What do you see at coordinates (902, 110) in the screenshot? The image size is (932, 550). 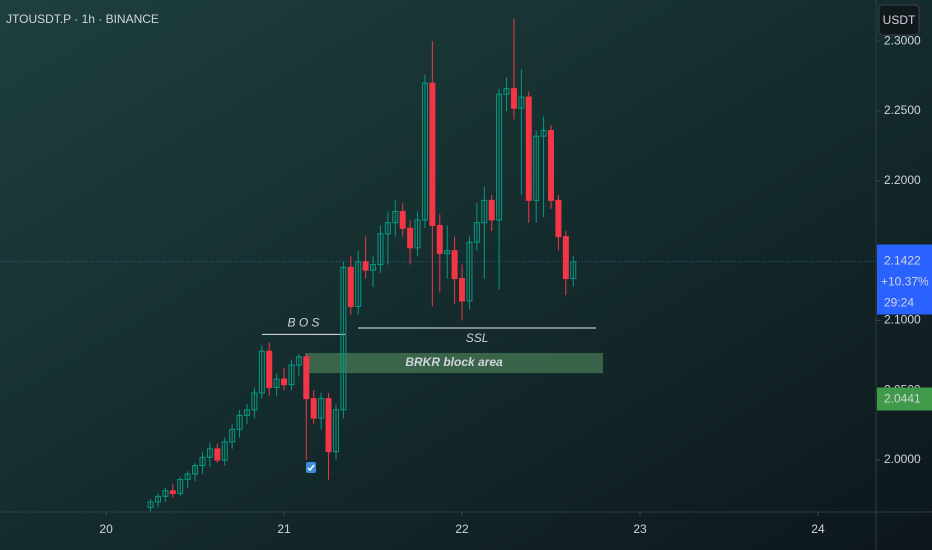 I see `y-tick-label: 2.2500` at bounding box center [902, 110].